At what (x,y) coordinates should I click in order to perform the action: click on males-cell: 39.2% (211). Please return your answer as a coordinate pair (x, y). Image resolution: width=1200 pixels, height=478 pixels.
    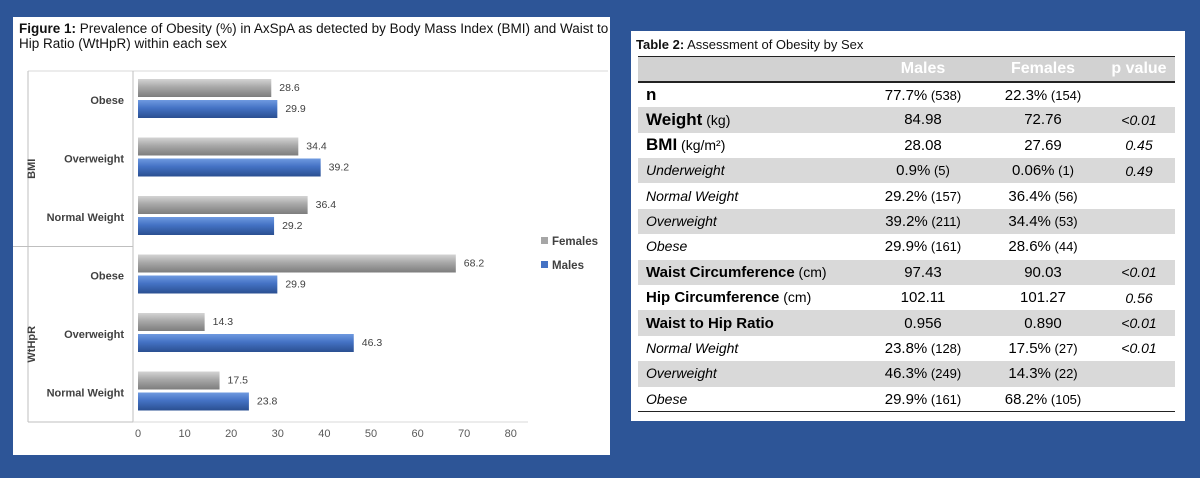
    Looking at the image, I should click on (923, 221).